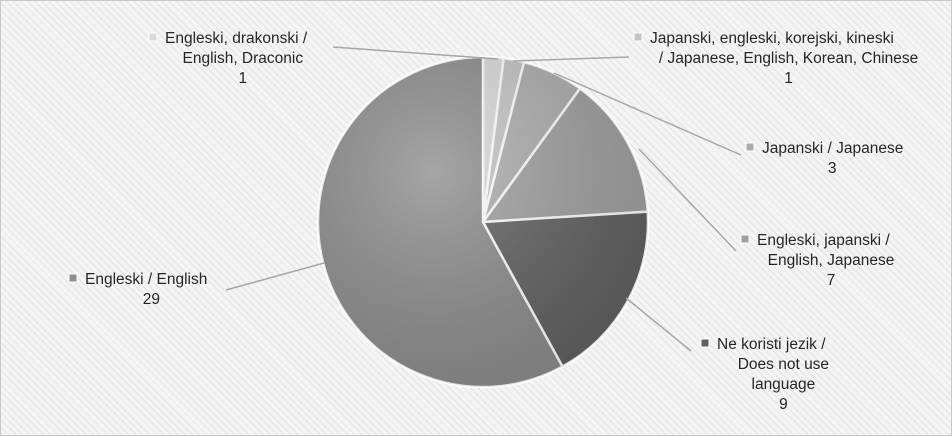  What do you see at coordinates (236, 38) in the screenshot?
I see `data-label-text: Engleski, drakonski /` at bounding box center [236, 38].